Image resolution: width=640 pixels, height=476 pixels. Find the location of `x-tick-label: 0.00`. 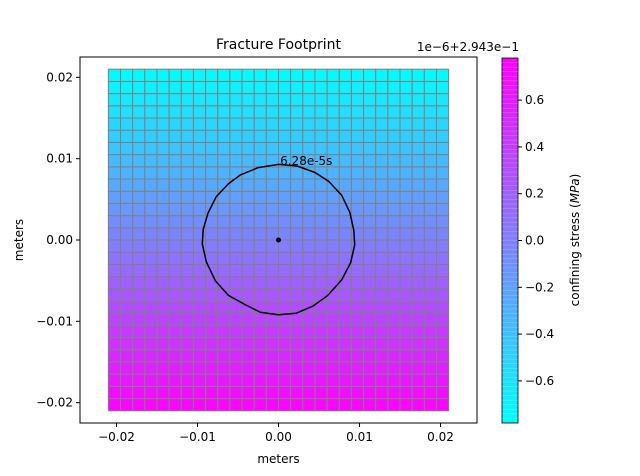

x-tick-label: 0.00 is located at coordinates (278, 437).